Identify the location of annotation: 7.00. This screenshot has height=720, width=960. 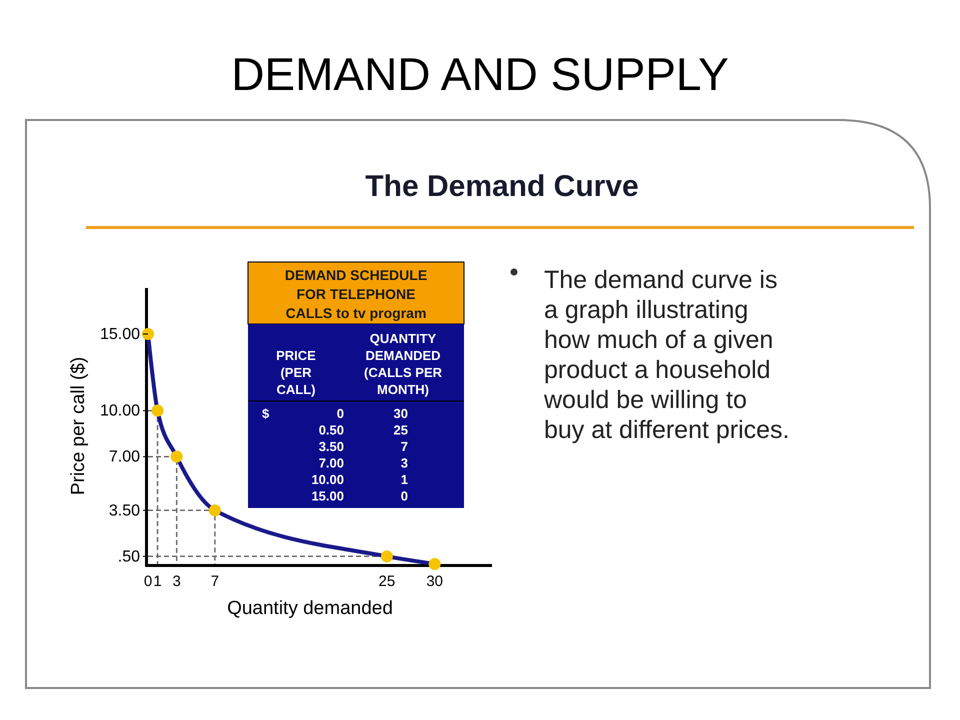
(331, 463).